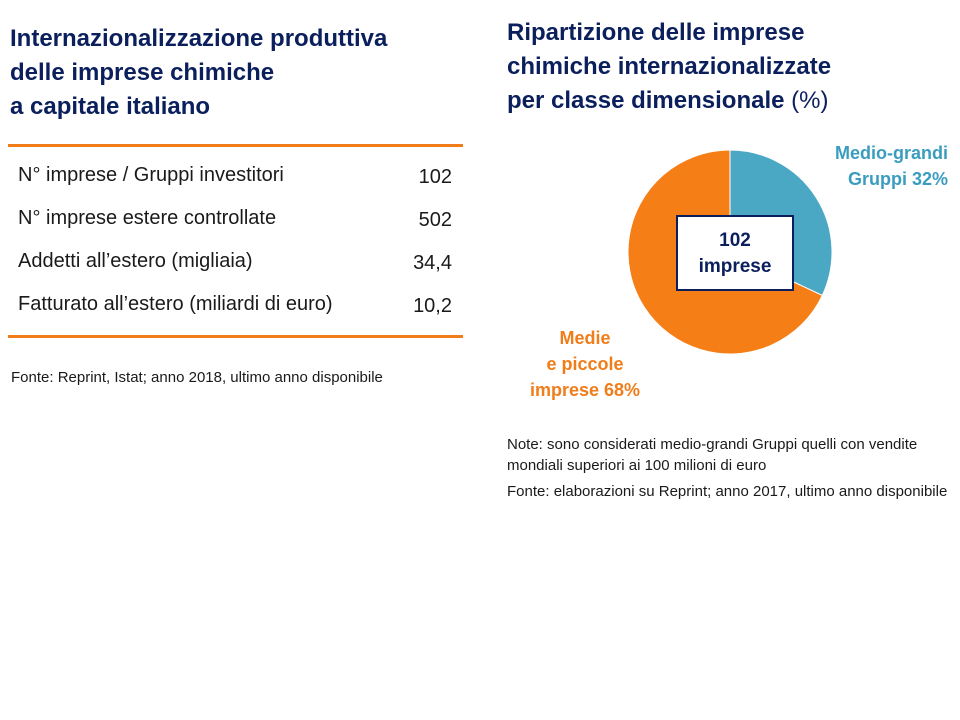 The width and height of the screenshot is (960, 720). I want to click on stat-value: 10,2, so click(432, 306).